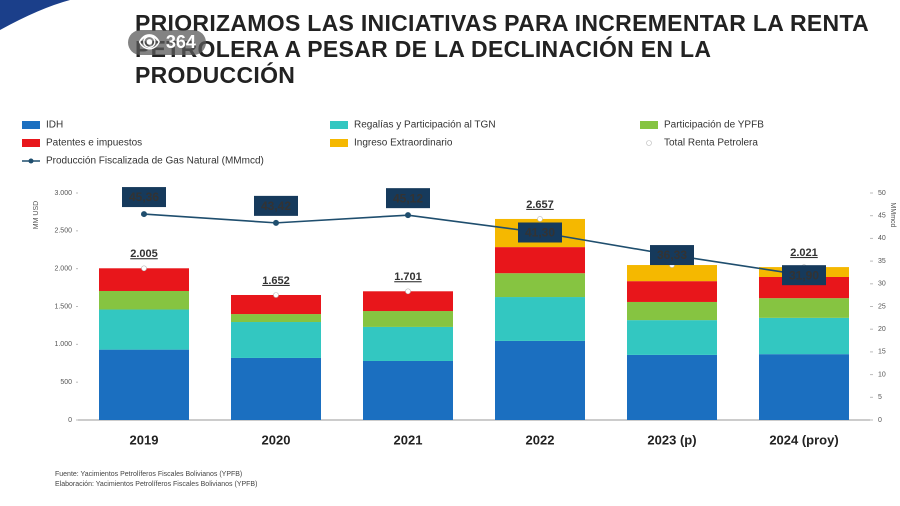  I want to click on production-label: 45,12, so click(408, 198).